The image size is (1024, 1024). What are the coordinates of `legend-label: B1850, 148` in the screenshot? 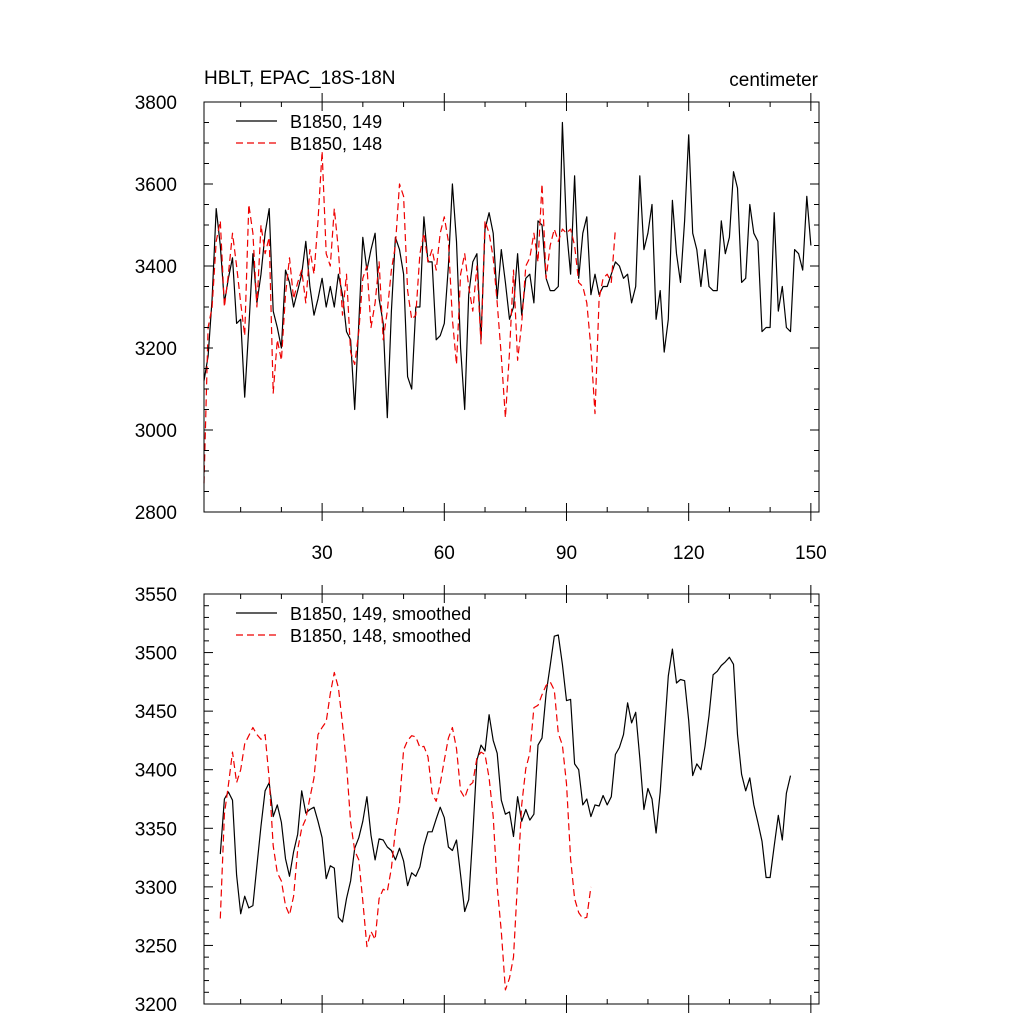 It's located at (336, 144).